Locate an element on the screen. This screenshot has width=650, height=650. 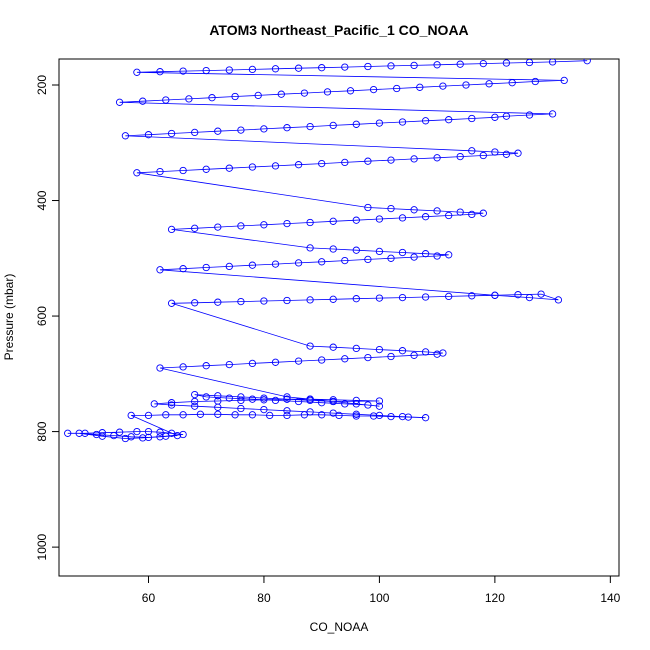
y-tick-label: 600 is located at coordinates (42, 316).